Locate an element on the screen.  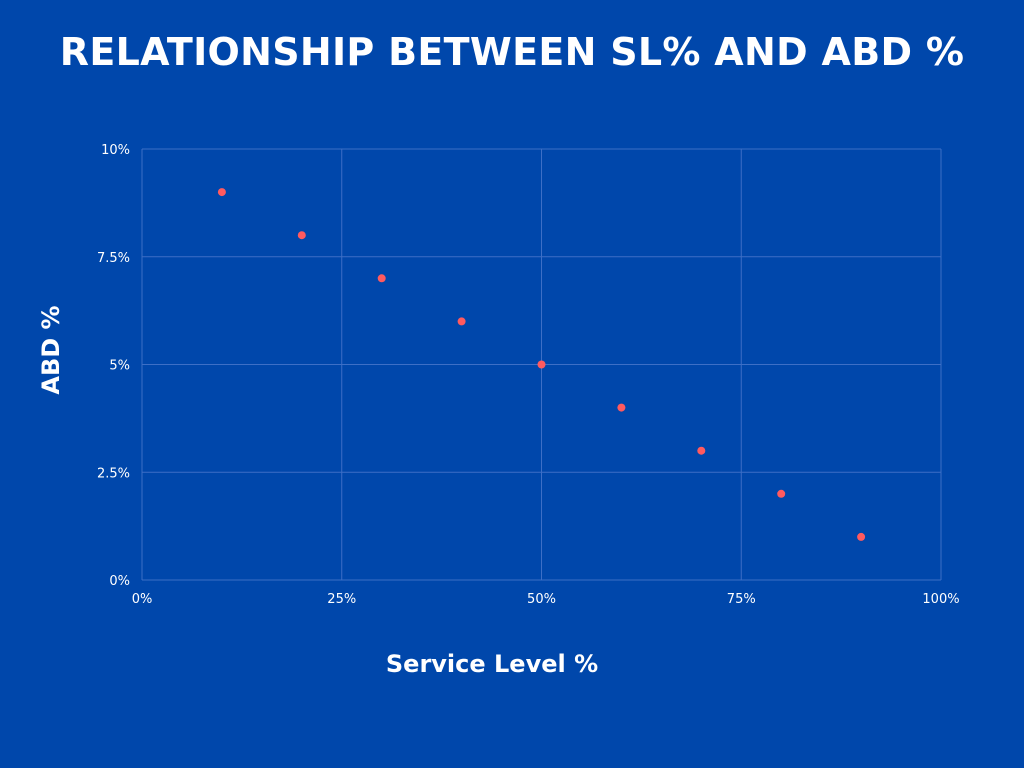
y-tick-label: 10% is located at coordinates (115, 150).